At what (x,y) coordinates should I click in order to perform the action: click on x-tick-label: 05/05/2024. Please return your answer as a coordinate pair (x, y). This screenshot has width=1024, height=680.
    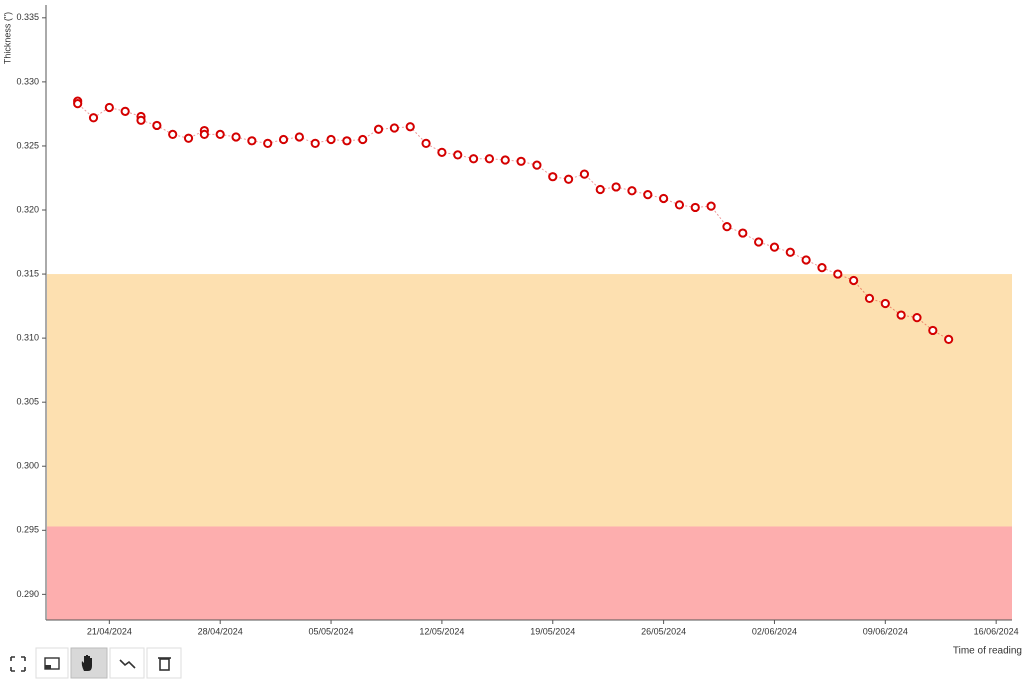
    Looking at the image, I should click on (331, 631).